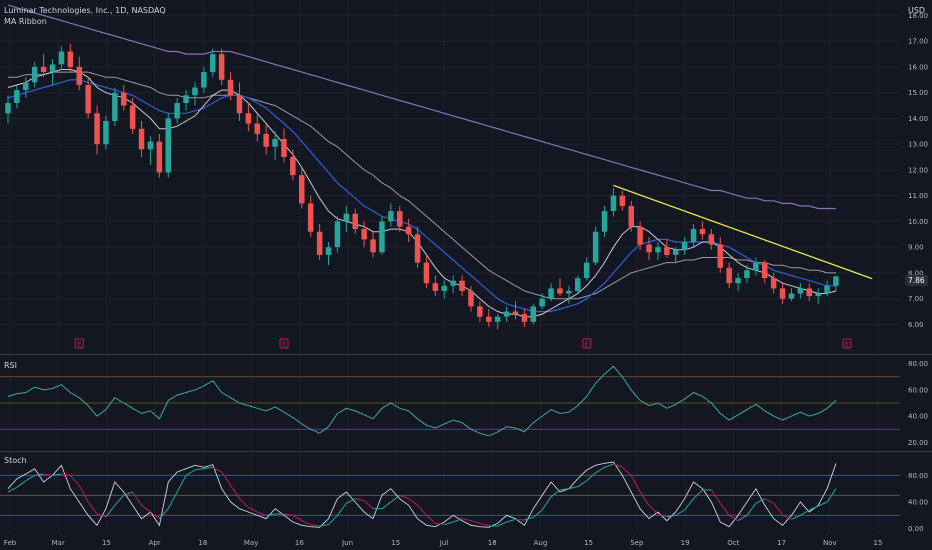 The height and width of the screenshot is (550, 932). Describe the element at coordinates (918, 222) in the screenshot. I see `price-axis-tick: 10.00` at that location.